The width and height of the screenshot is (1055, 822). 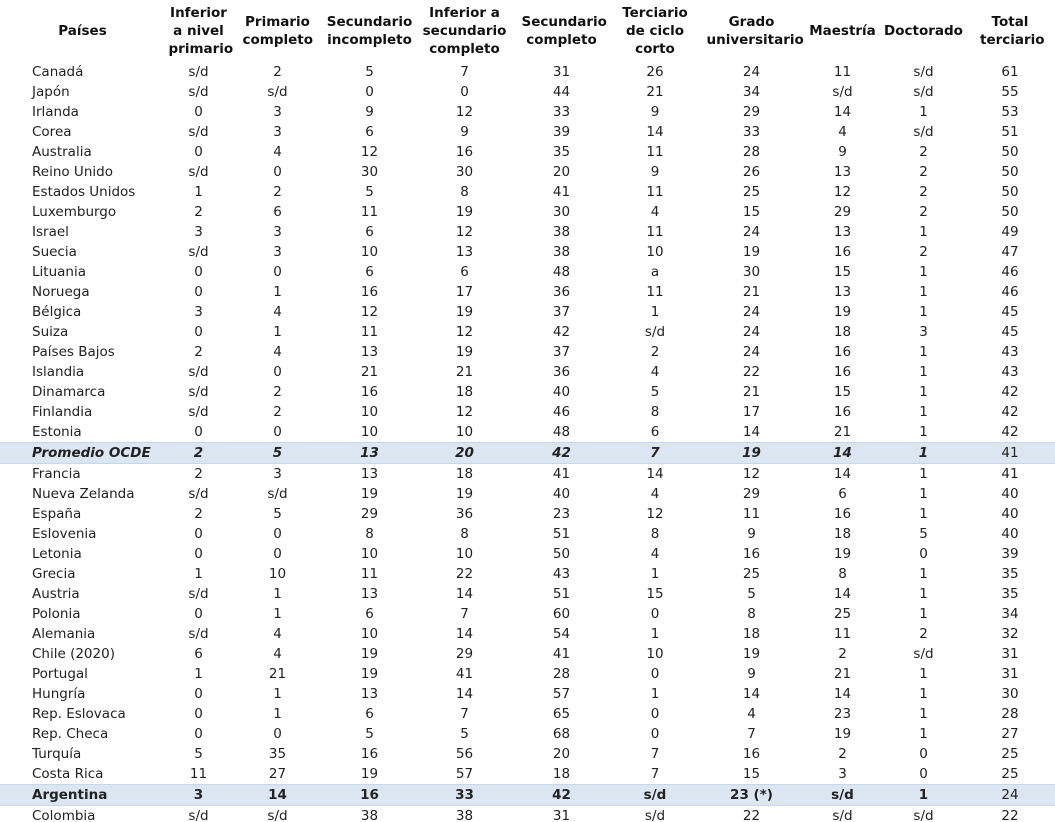 What do you see at coordinates (561, 674) in the screenshot?
I see `value-cell: 28` at bounding box center [561, 674].